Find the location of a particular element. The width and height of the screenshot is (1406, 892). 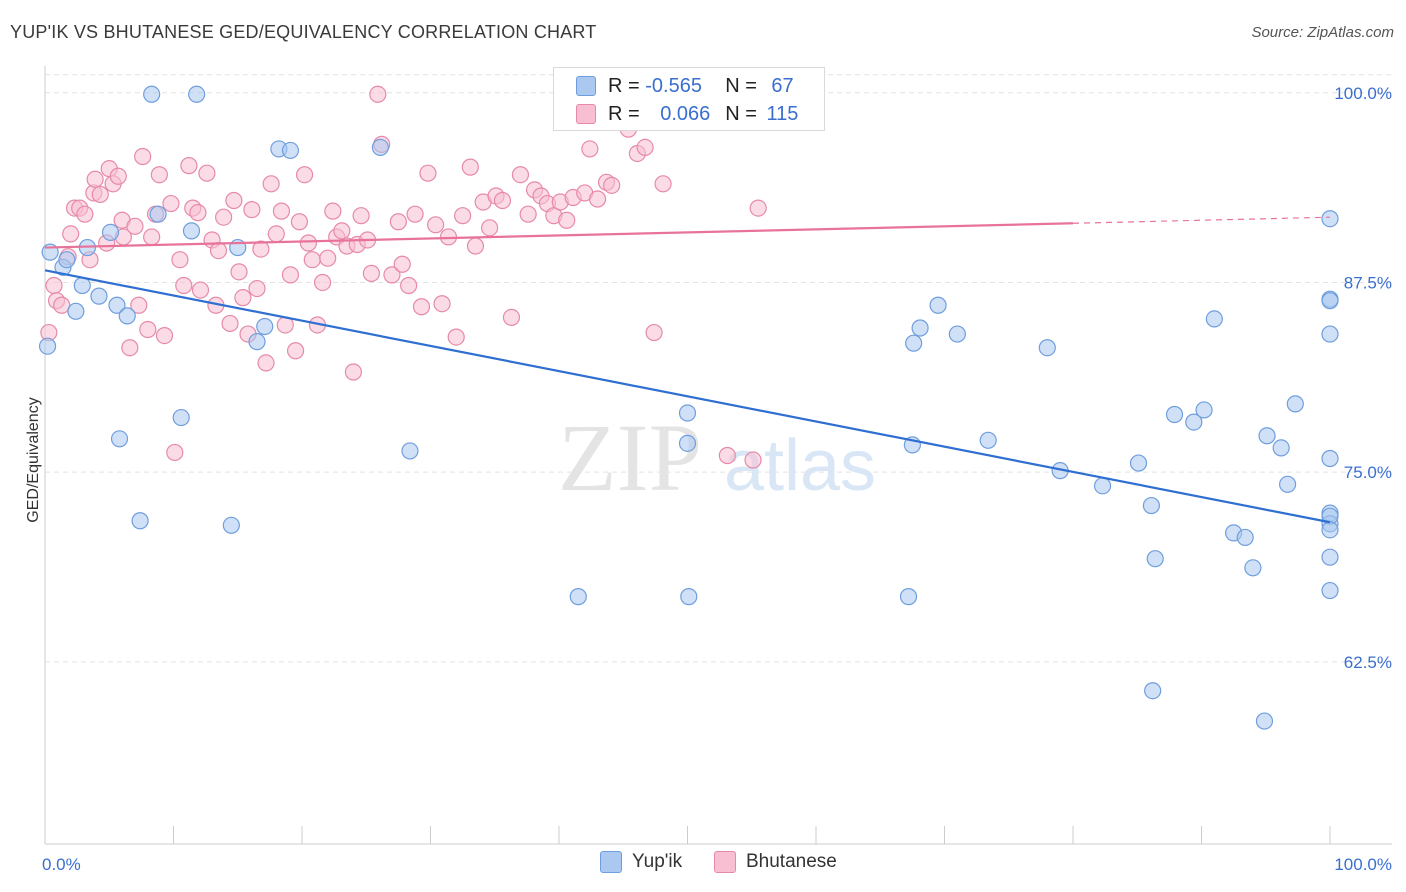

y-axis-label: GED/Equivalency is located at coordinates (33, 459).